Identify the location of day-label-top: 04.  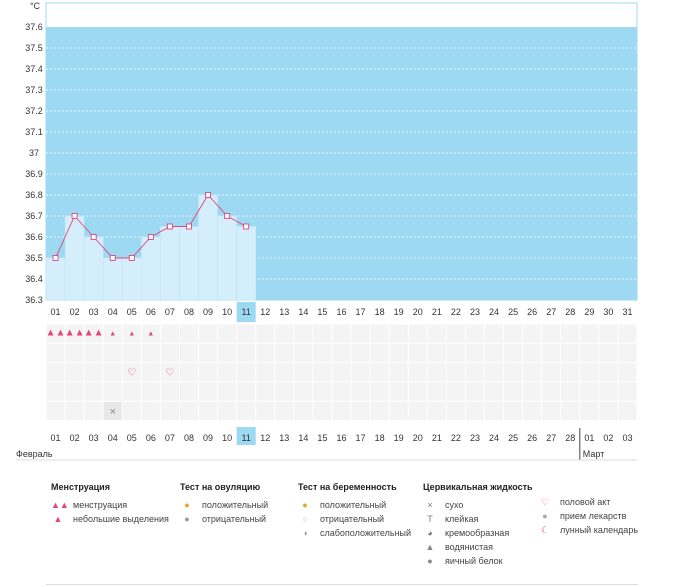
(113, 312).